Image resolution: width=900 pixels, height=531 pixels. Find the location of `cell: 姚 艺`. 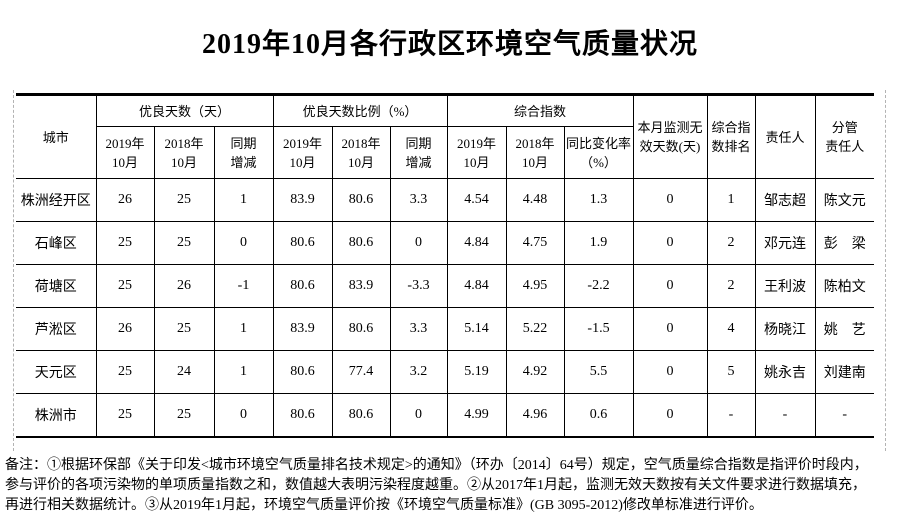

cell: 姚 艺 is located at coordinates (844, 329).